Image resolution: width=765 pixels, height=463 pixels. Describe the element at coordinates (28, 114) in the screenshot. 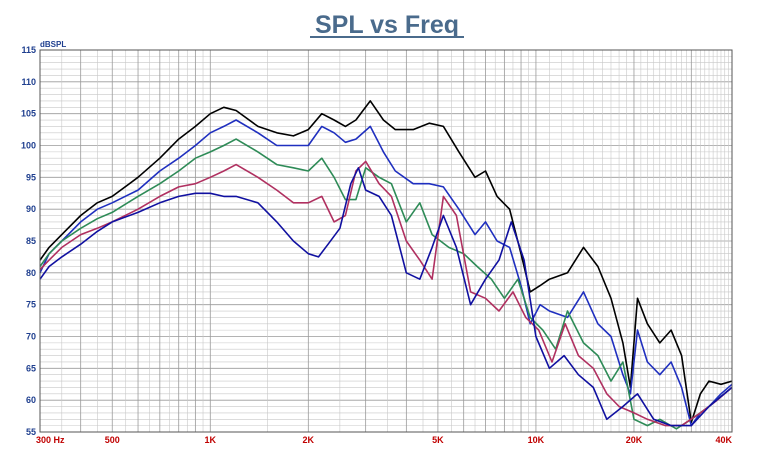

I see `y-tick-label: 105` at that location.